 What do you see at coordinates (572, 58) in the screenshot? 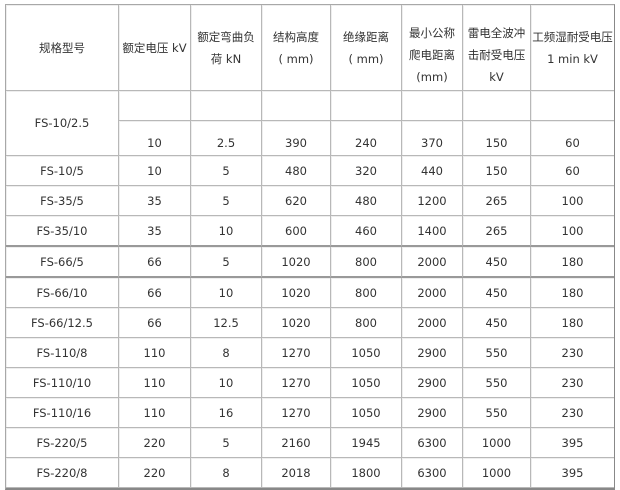
I see `header-text: 1 min kV` at bounding box center [572, 58].